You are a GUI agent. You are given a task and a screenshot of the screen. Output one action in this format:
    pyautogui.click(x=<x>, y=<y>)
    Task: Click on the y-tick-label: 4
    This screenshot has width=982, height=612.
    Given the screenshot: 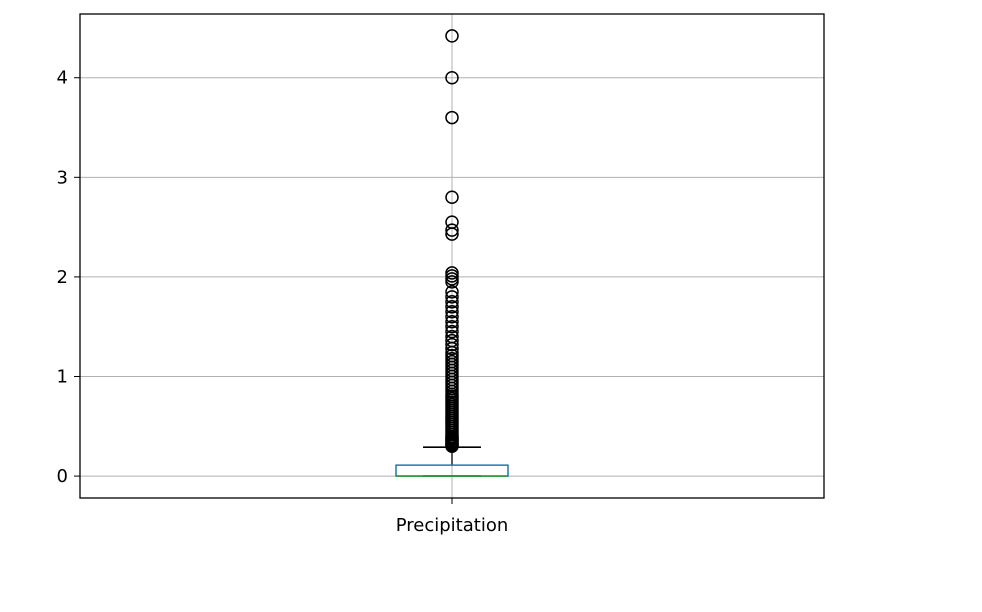 What is the action you would take?
    pyautogui.click(x=62, y=78)
    